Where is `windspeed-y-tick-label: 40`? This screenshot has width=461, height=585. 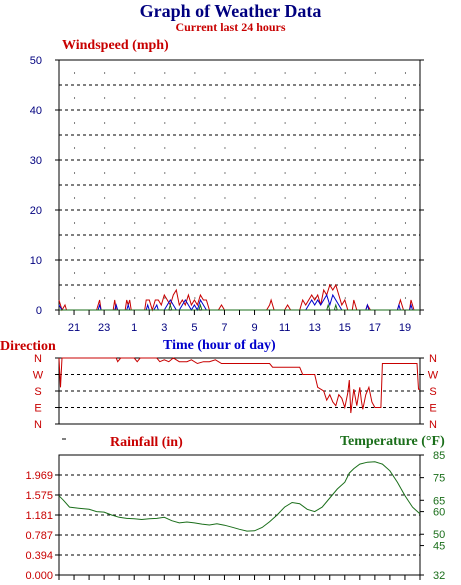 windspeed-y-tick-label: 40 is located at coordinates (36, 111).